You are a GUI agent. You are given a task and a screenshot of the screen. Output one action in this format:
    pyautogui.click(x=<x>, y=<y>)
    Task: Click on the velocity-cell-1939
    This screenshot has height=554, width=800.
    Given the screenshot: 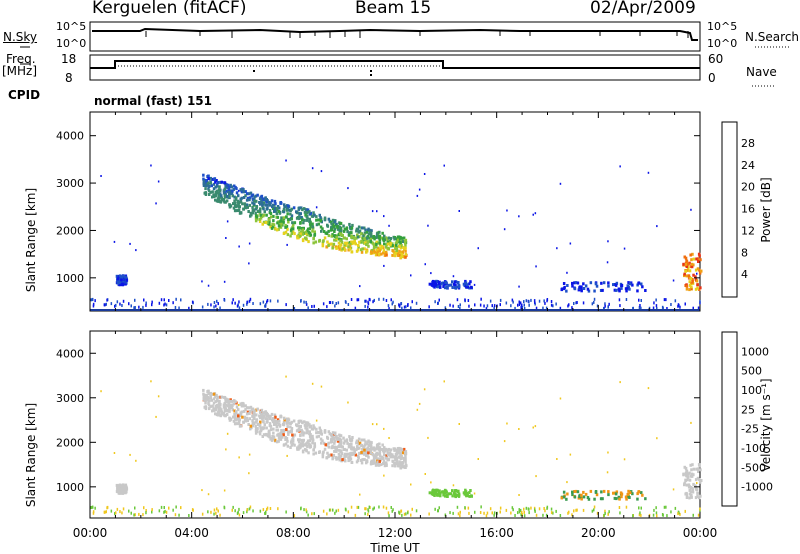 What is the action you would take?
    pyautogui.click(x=455, y=491)
    